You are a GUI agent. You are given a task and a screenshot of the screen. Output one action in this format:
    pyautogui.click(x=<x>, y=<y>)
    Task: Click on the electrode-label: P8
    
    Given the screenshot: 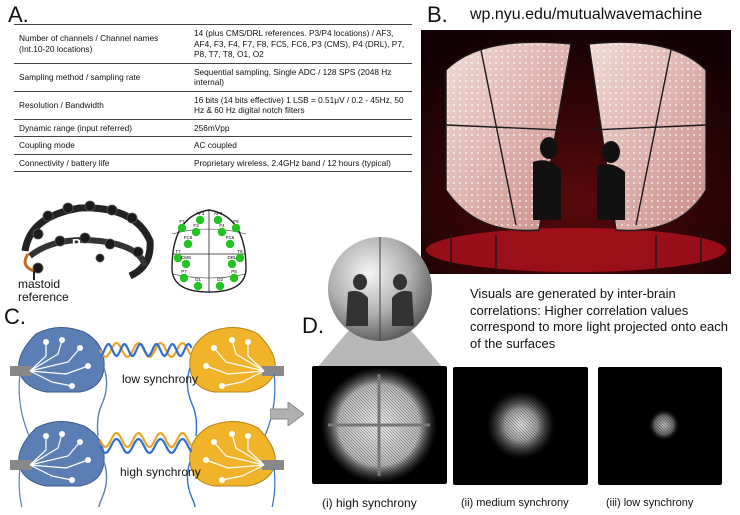 What is the action you would take?
    pyautogui.click(x=234, y=271)
    